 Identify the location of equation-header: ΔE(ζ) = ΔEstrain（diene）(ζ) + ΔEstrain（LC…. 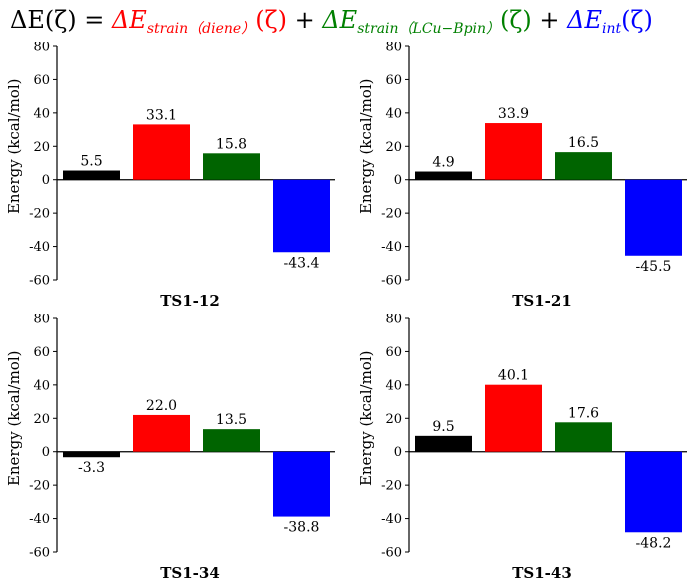
(355, 21).